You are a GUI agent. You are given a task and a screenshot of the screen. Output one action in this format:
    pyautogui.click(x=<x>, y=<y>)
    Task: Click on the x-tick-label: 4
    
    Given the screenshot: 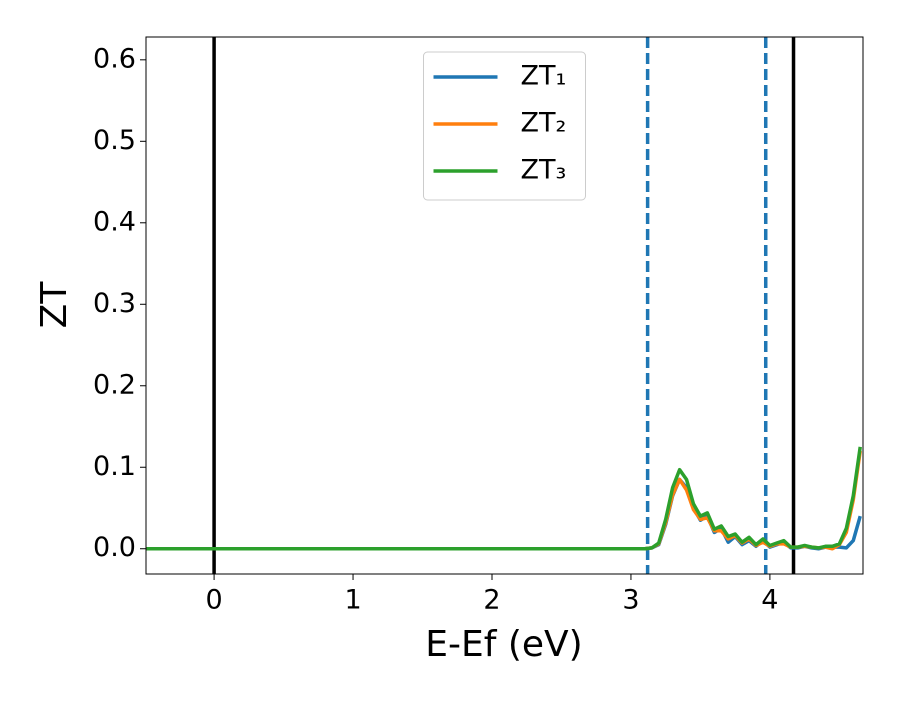 What is the action you would take?
    pyautogui.click(x=769, y=600)
    